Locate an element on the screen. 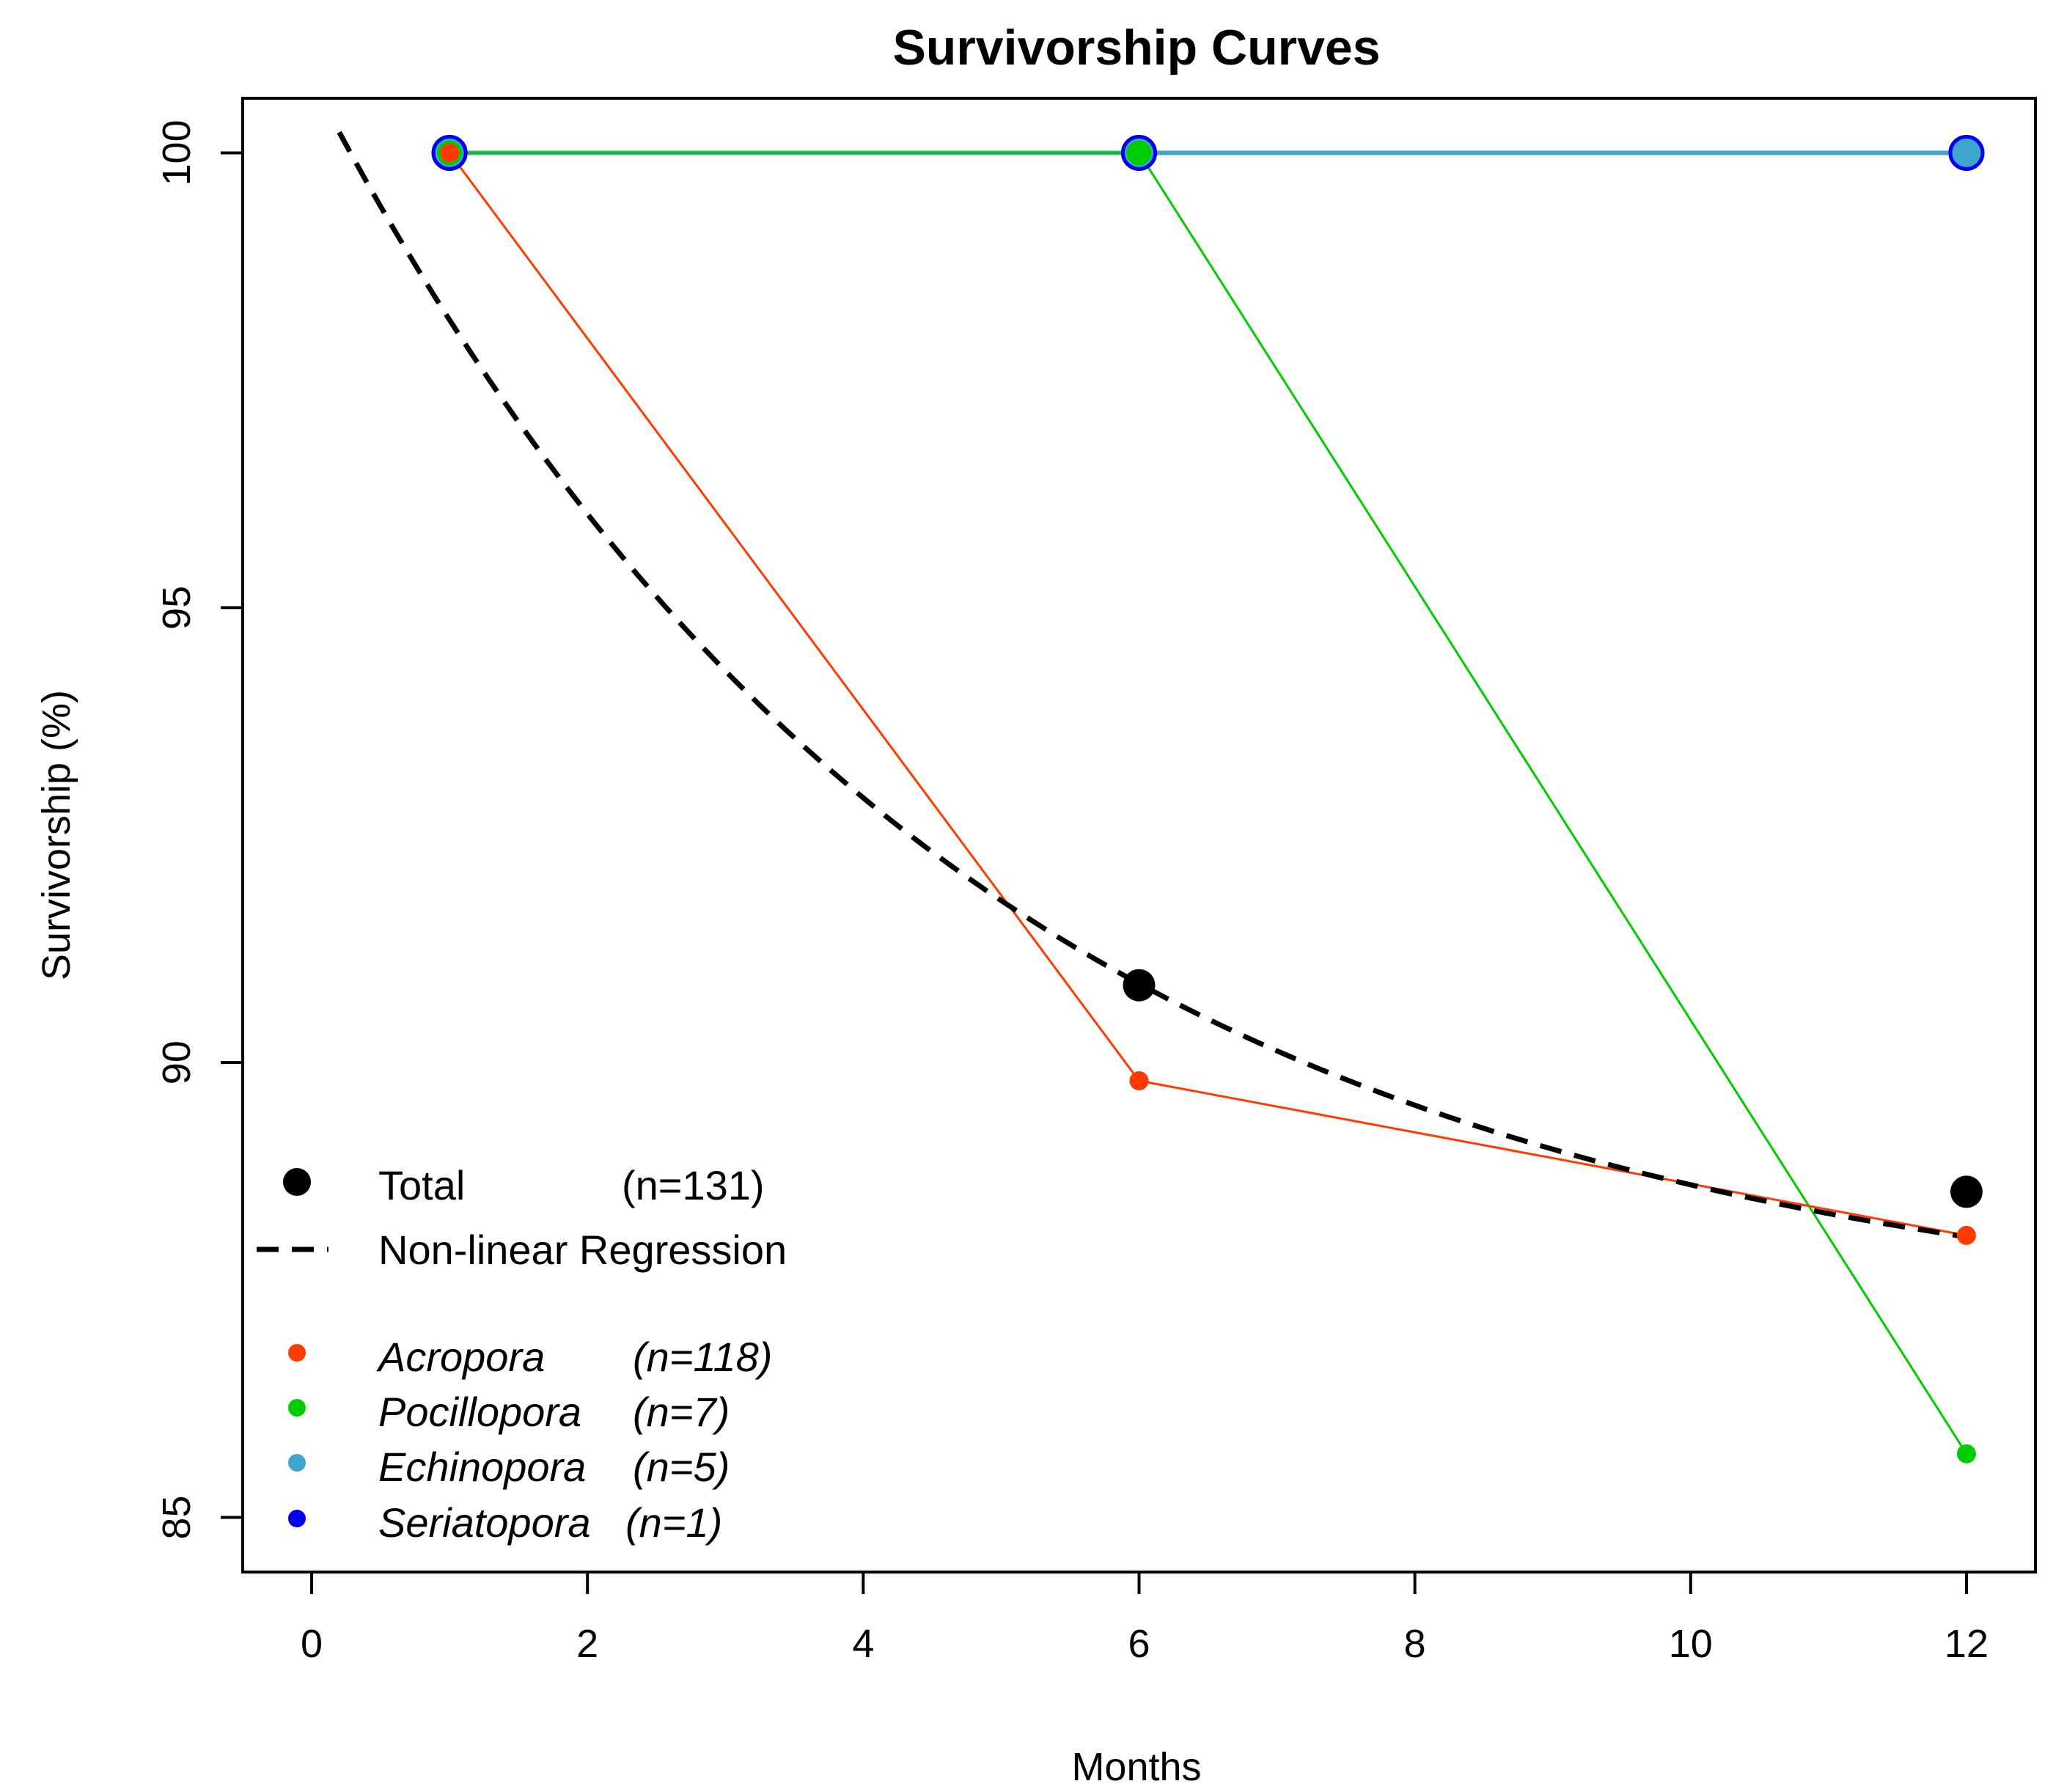  y-tick-label: 100 is located at coordinates (177, 153).